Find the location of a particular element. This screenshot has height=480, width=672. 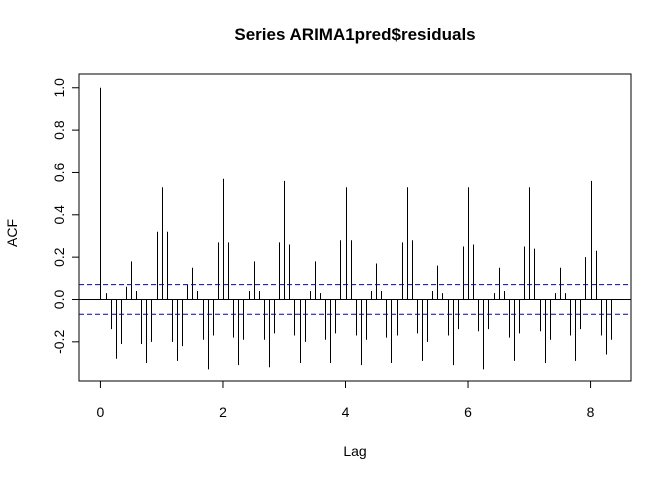

y-axis: -0.2 0.0 0.2 0.4 0.6 0.8 1.0 is located at coordinates (65, 216).